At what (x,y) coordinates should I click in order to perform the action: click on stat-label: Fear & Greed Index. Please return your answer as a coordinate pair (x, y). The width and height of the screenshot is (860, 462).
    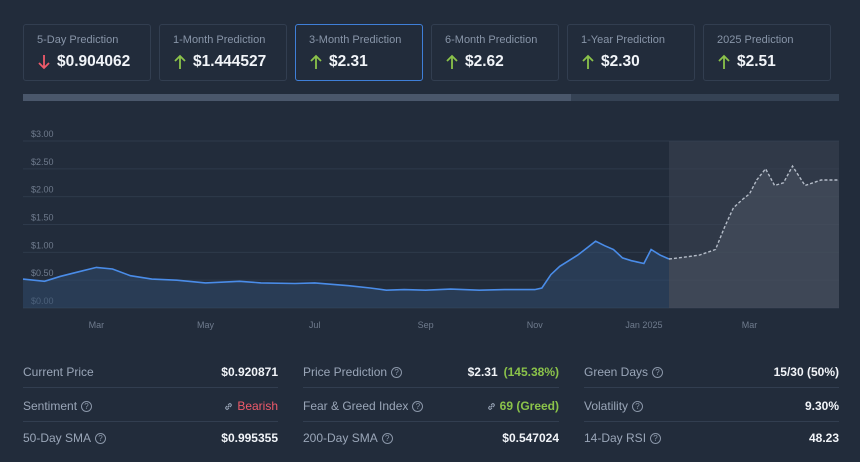
    Looking at the image, I should click on (356, 406).